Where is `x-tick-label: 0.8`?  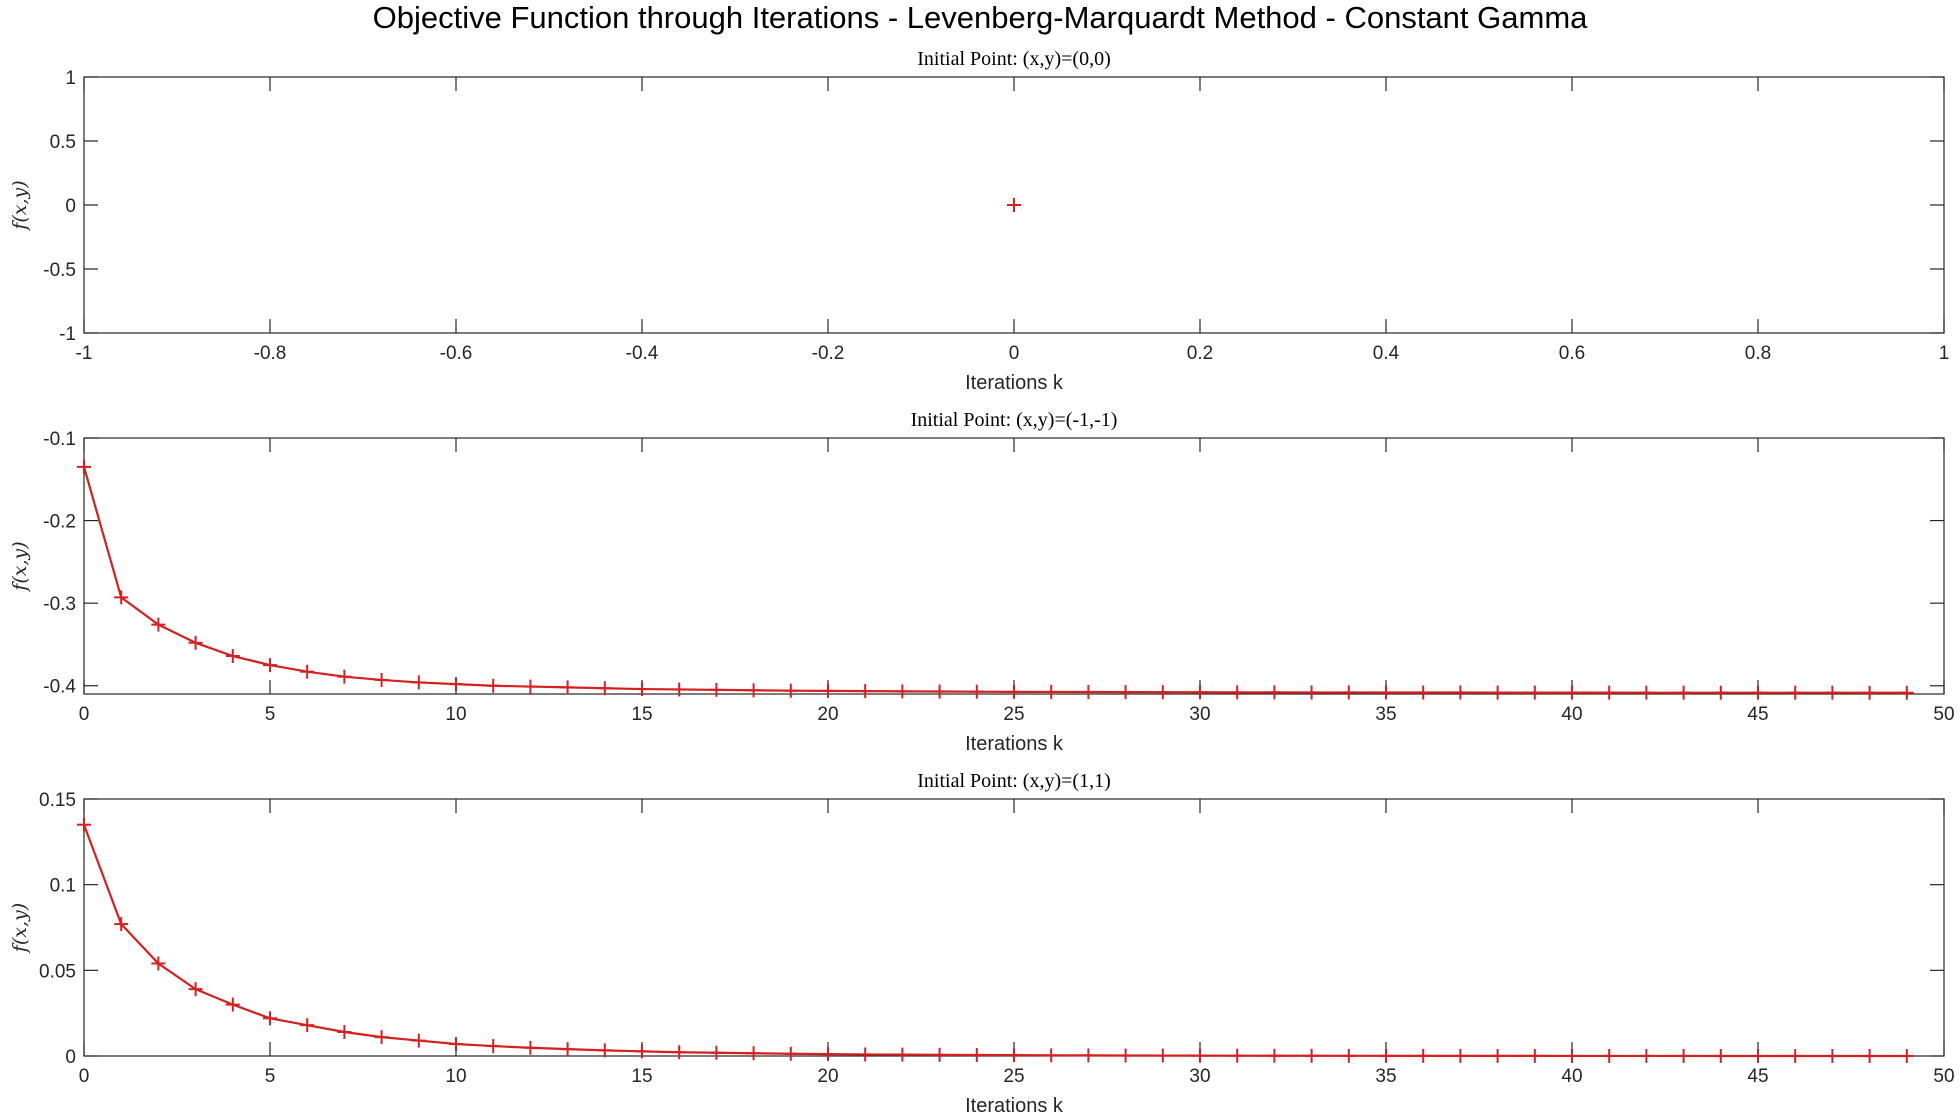
x-tick-label: 0.8 is located at coordinates (1758, 353).